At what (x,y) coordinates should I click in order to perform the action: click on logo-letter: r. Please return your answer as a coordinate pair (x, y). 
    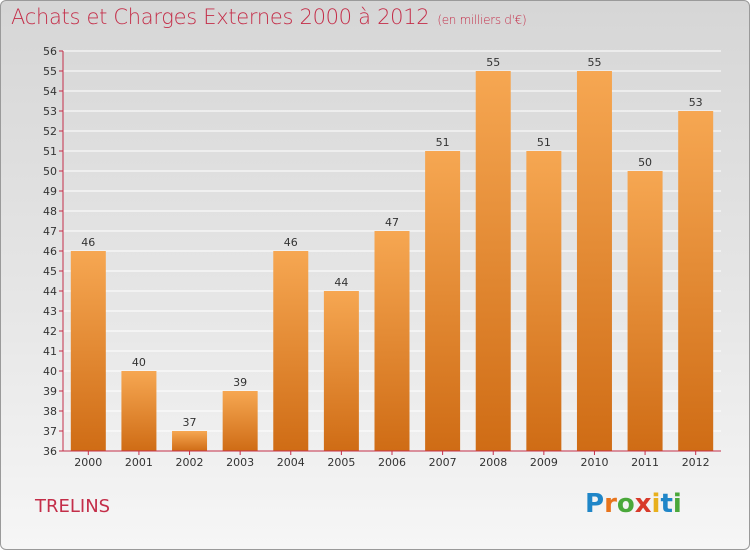
    Looking at the image, I should click on (610, 504).